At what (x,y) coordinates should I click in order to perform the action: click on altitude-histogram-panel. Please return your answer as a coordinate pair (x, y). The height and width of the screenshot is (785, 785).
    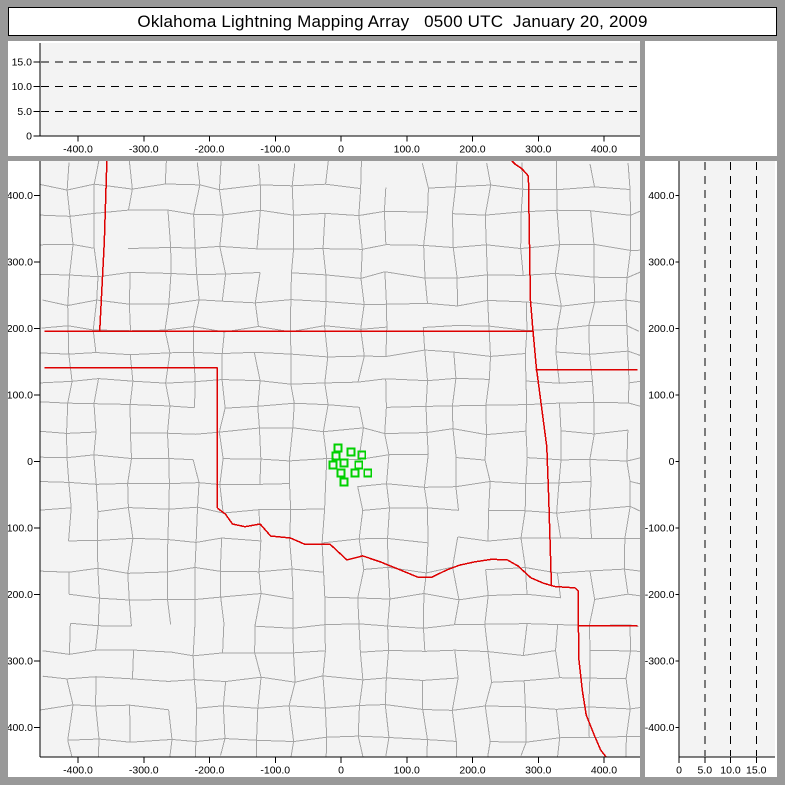
    Looking at the image, I should click on (711, 98).